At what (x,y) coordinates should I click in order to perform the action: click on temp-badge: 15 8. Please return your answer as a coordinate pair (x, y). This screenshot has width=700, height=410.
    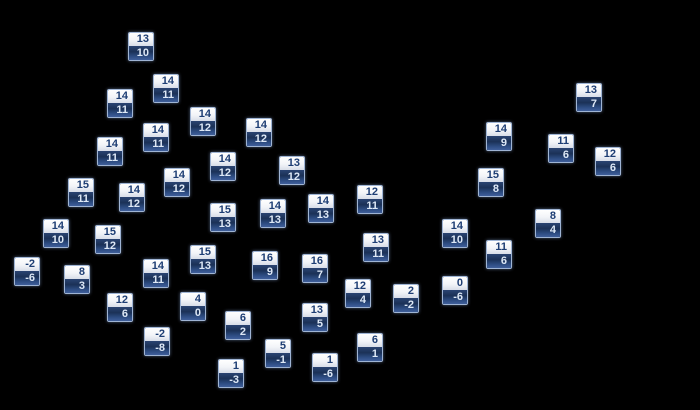
    Looking at the image, I should click on (491, 182).